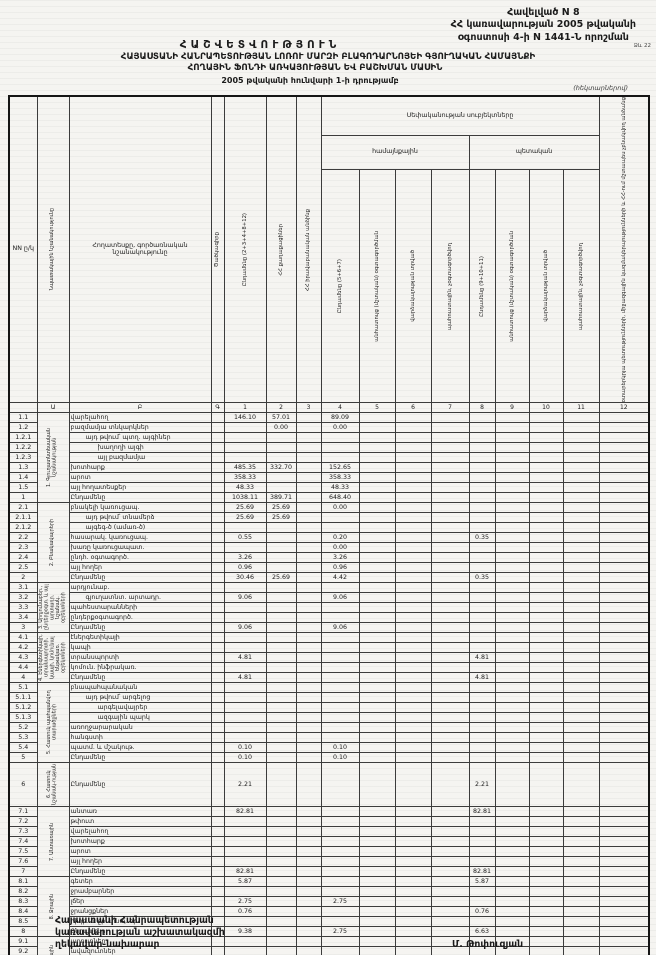 Image resolution: width=656 pixels, height=955 pixels. What do you see at coordinates (281, 578) in the screenshot?
I see `value-cell-col2: 25.69` at bounding box center [281, 578].